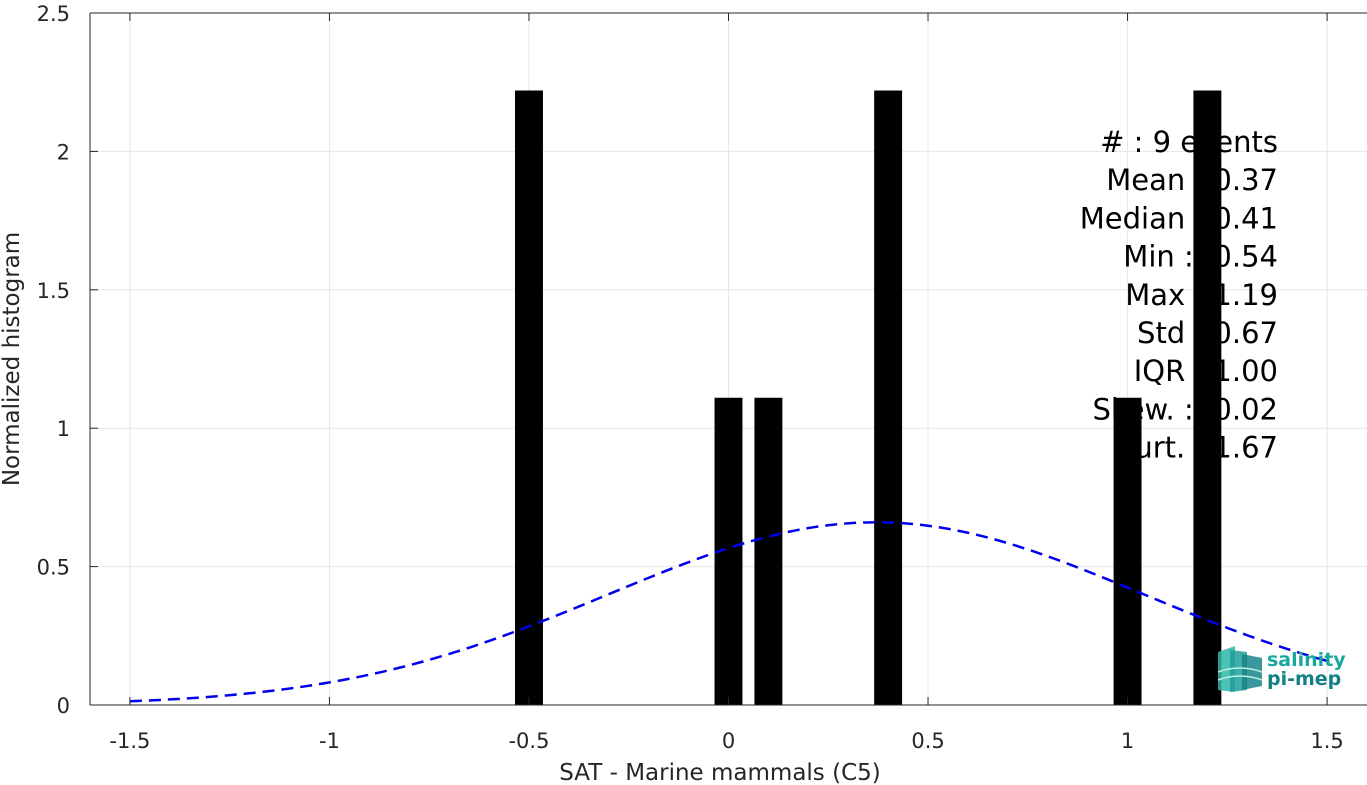 This screenshot has height=785, width=1367. Describe the element at coordinates (528, 741) in the screenshot. I see `x-tick-label: -0.5` at that location.